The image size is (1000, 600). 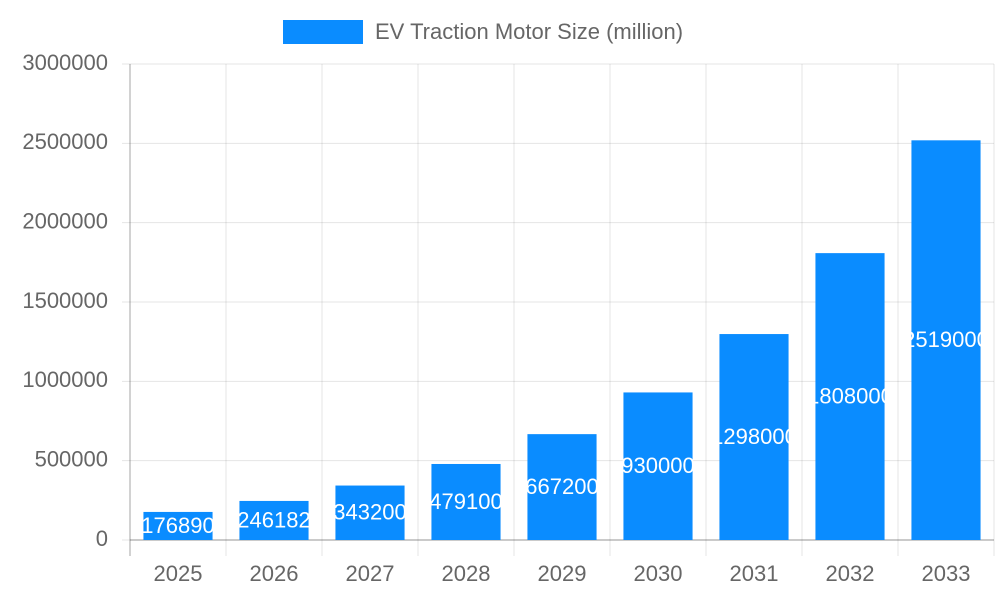 I want to click on y-tick-label: 2000000, so click(x=65, y=220).